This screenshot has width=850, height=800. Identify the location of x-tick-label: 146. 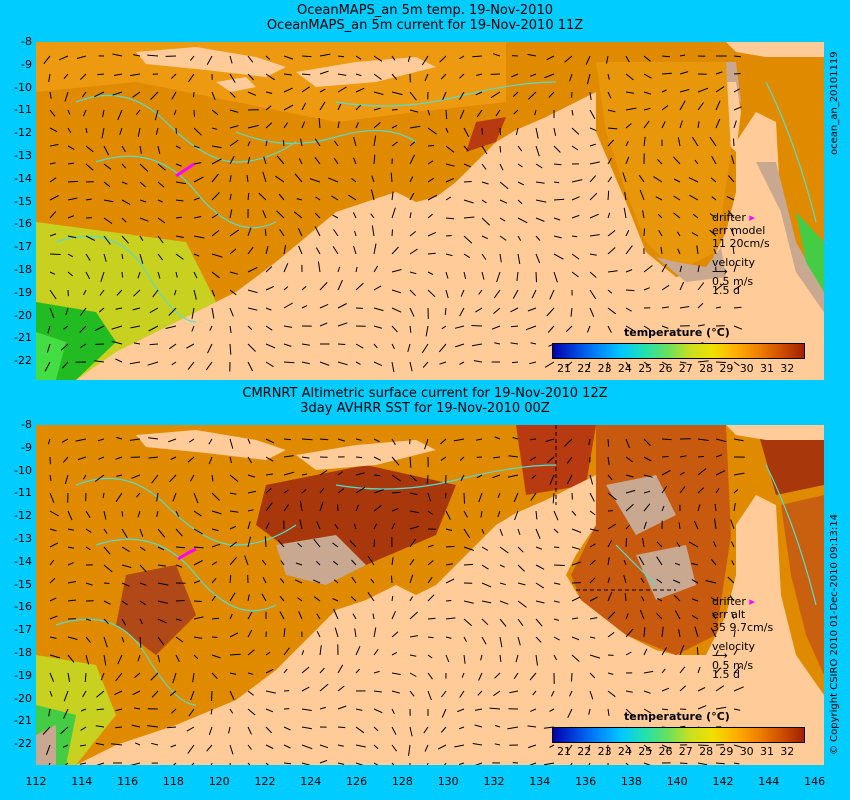
(815, 781).